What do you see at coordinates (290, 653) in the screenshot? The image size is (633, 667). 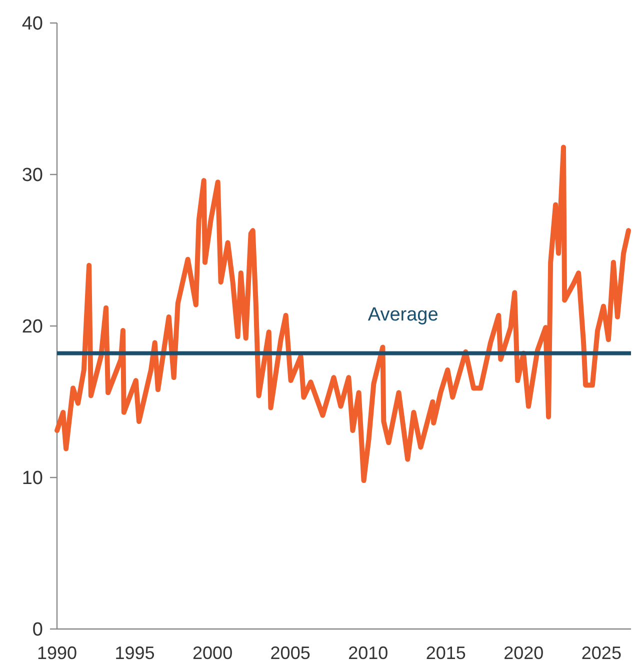 I see `x-tick-label: 2005` at bounding box center [290, 653].